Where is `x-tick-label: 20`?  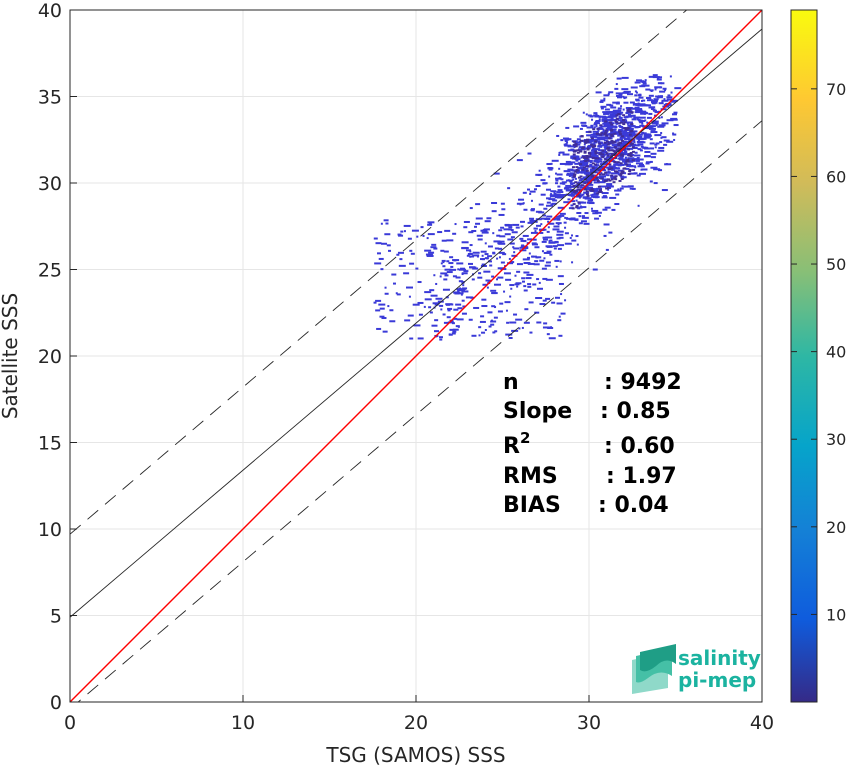
x-tick-label: 20 is located at coordinates (416, 723).